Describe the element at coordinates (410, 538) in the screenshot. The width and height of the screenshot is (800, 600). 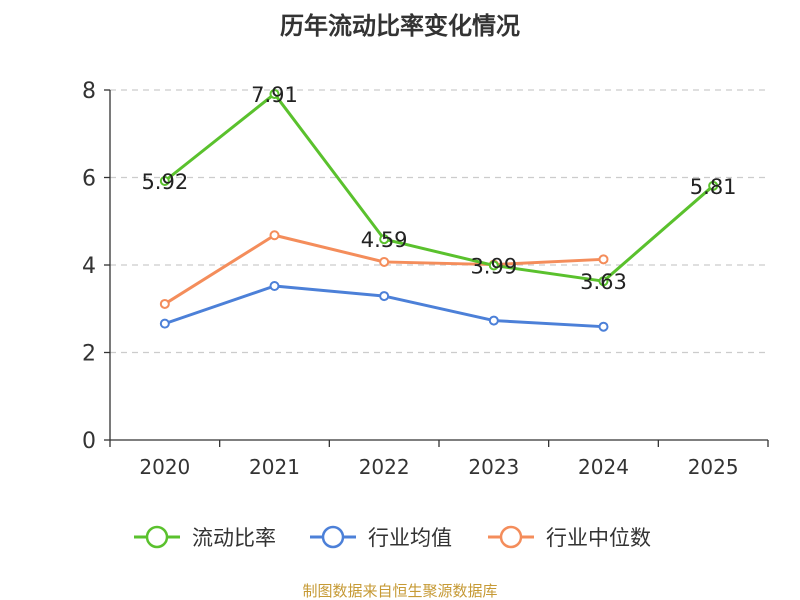
I see `legend-label: 行业均值` at that location.